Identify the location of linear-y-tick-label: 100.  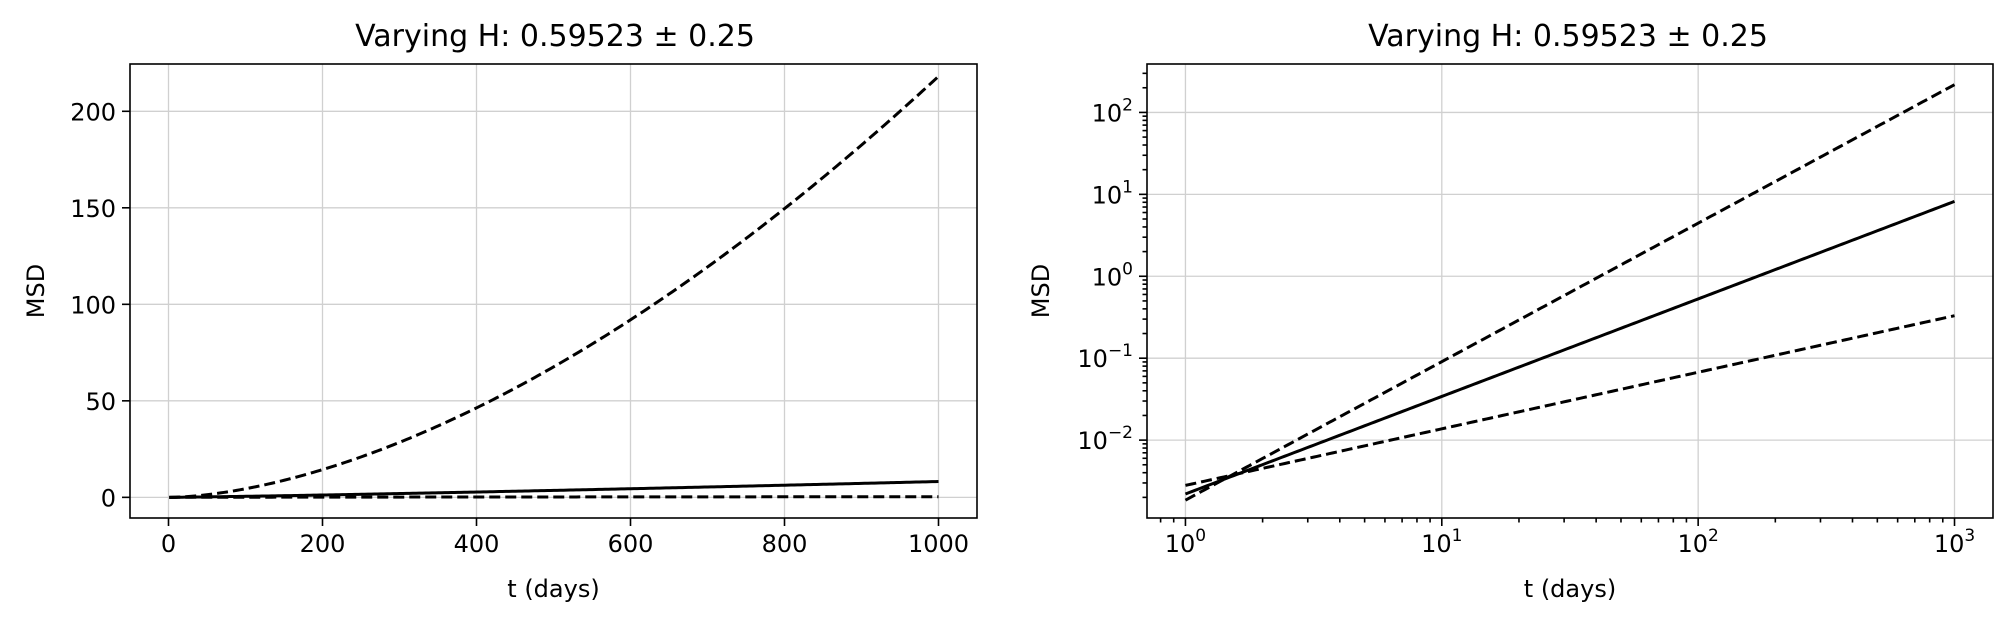
(93, 305).